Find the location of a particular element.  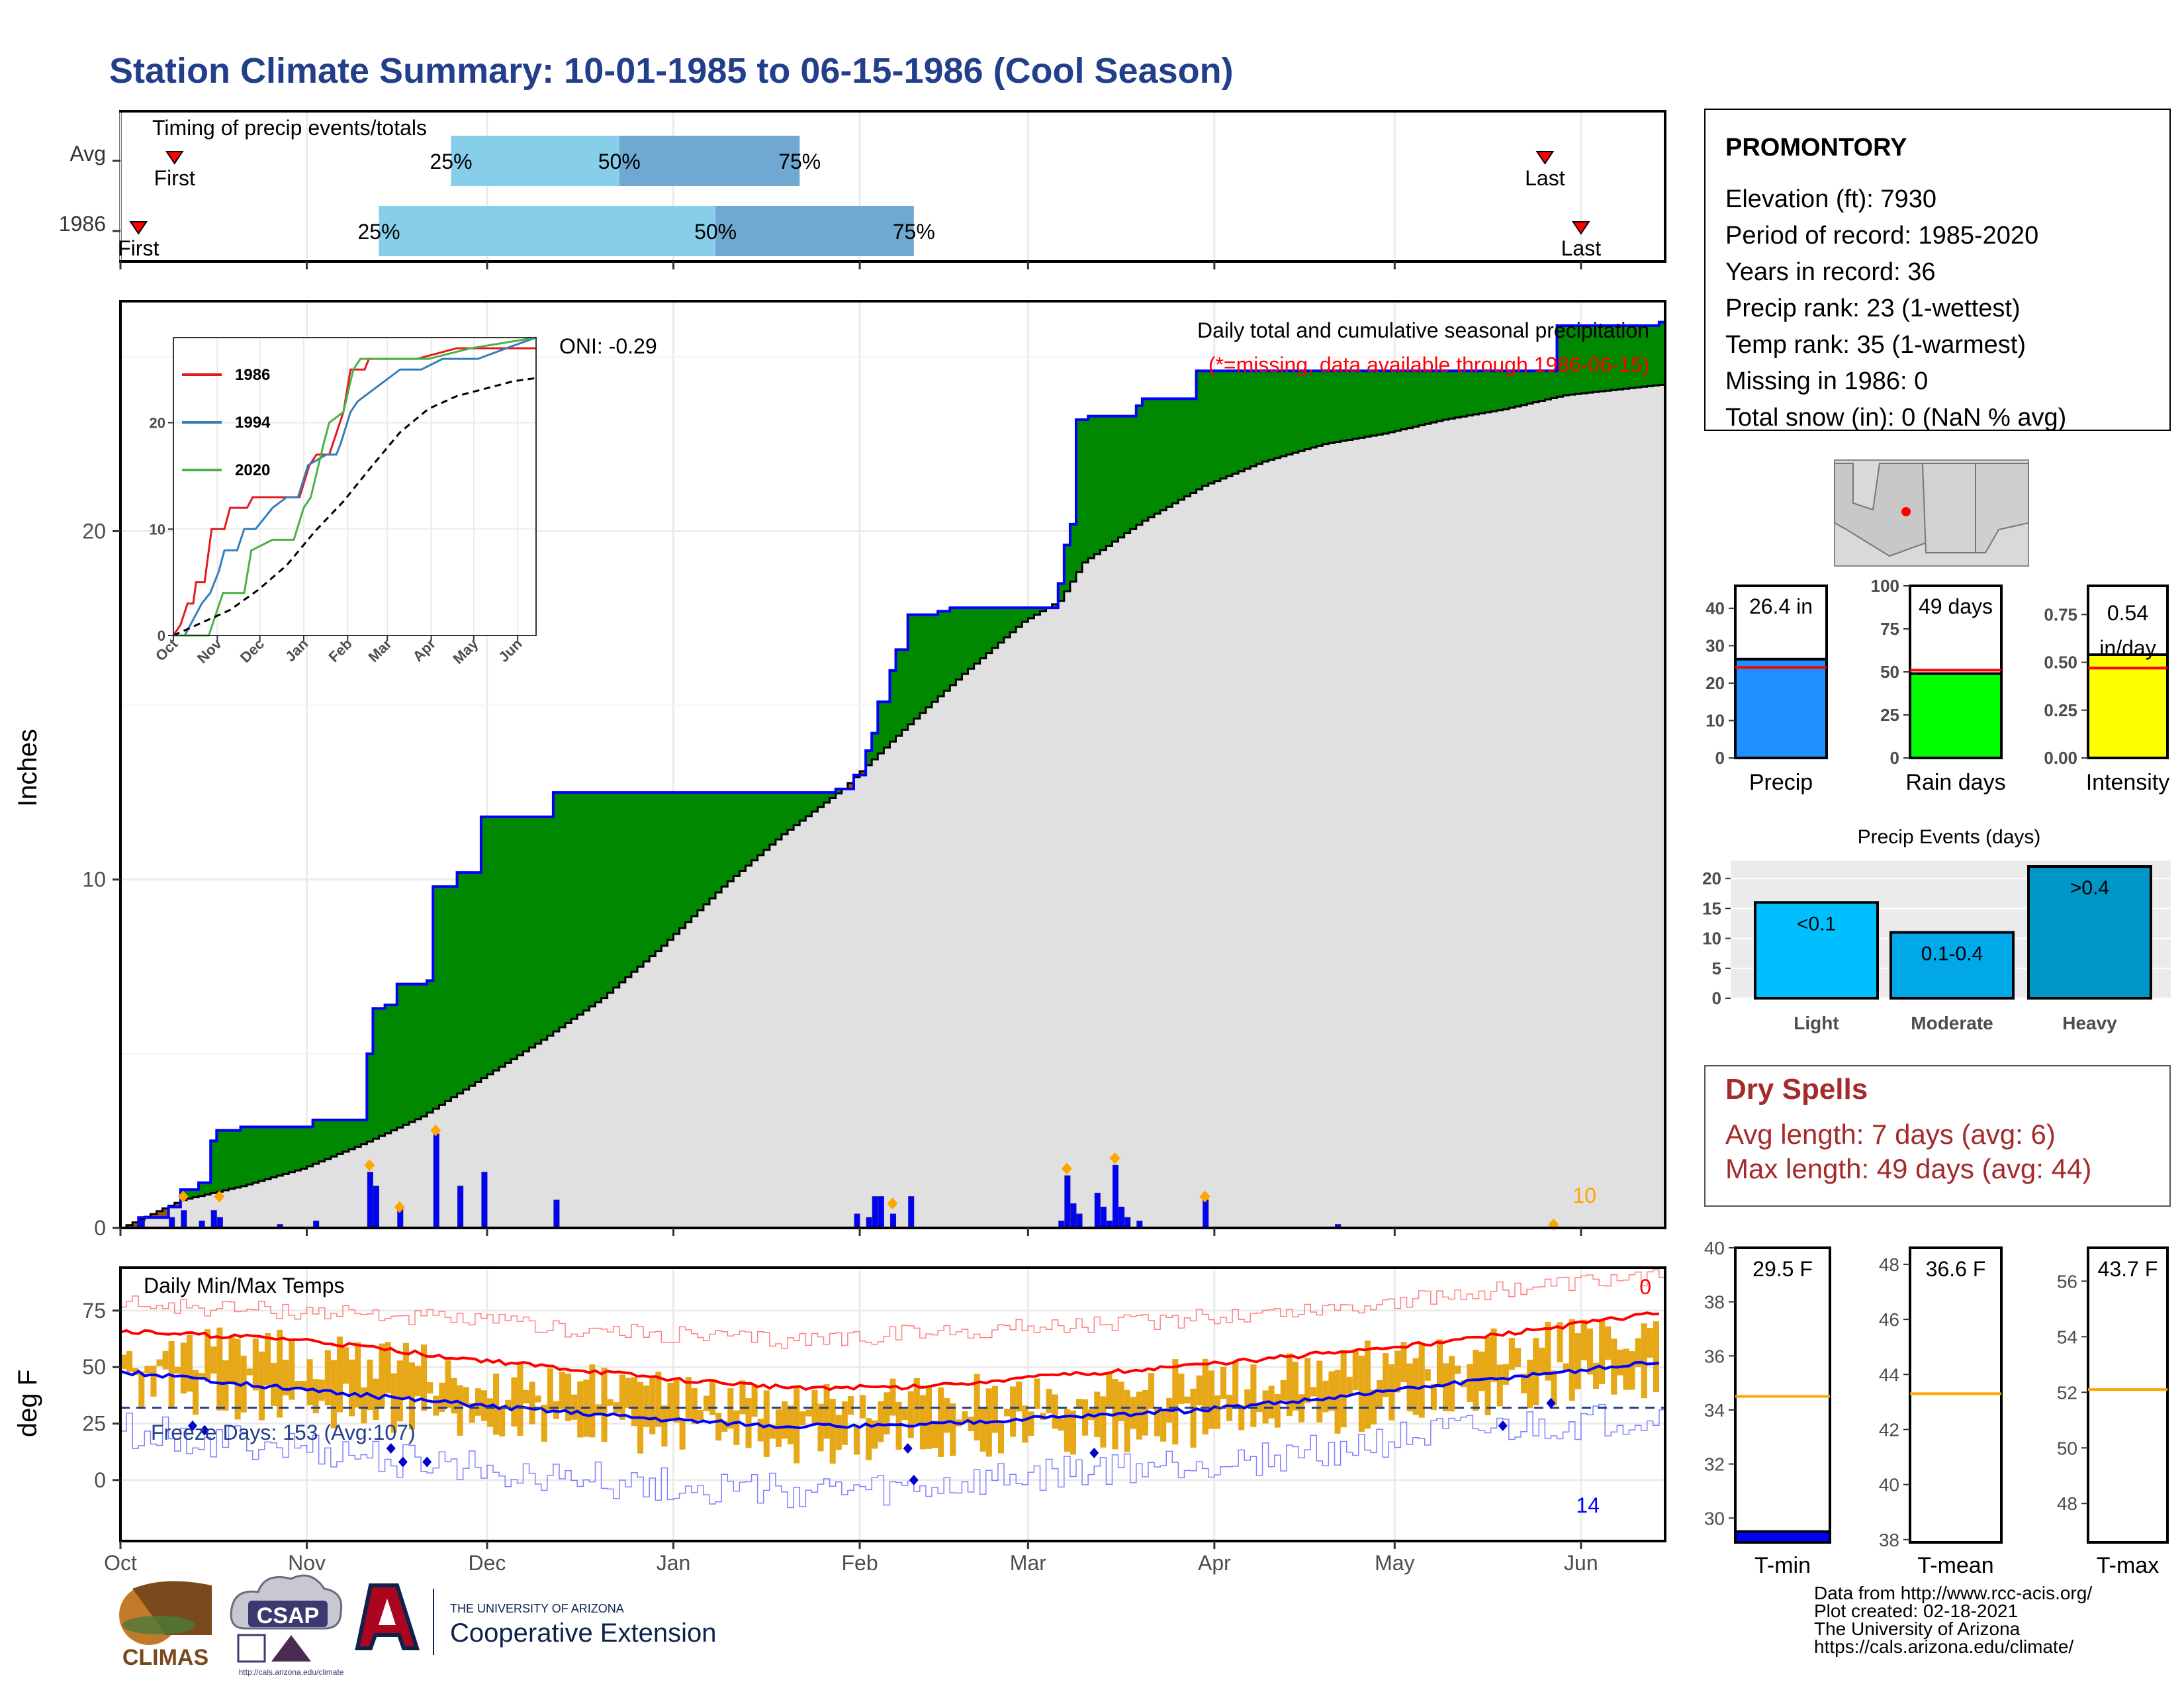

temp-bar-ytick-label: 54 is located at coordinates (2067, 1337).